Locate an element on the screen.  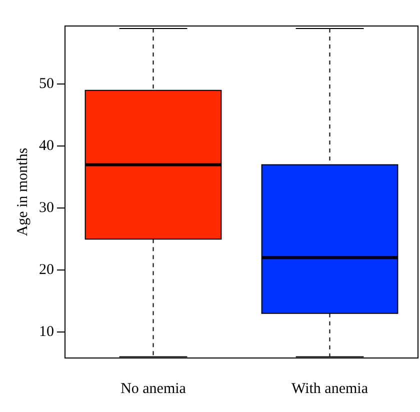
y-tick-label: 10 is located at coordinates (46, 332).